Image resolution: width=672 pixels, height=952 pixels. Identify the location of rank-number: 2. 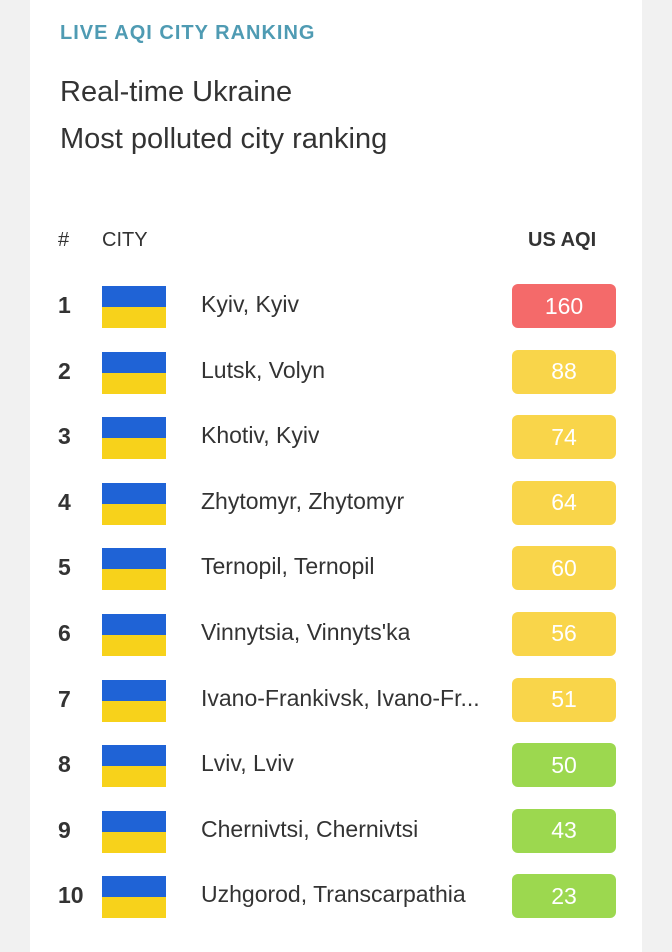
(64, 370).